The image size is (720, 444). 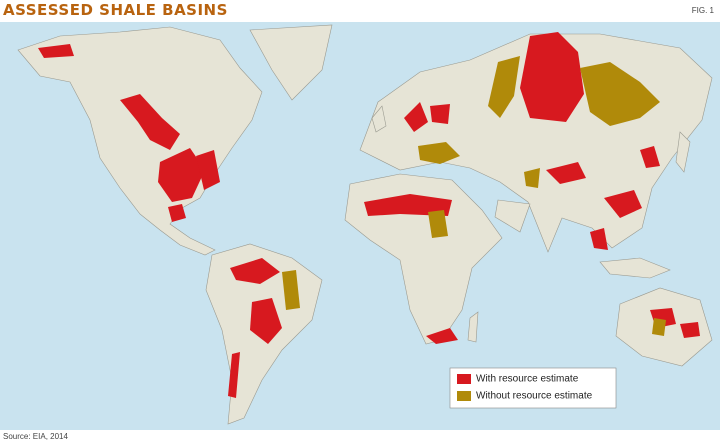 What do you see at coordinates (534, 396) in the screenshot?
I see `legend-label: Without resource estimate` at bounding box center [534, 396].